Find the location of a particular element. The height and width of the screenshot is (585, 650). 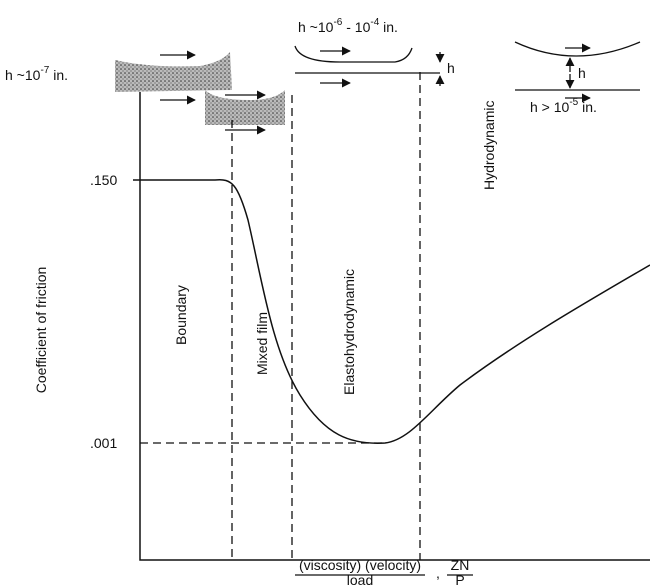

regime-label: Elastohydrodynamic is located at coordinates (349, 332).